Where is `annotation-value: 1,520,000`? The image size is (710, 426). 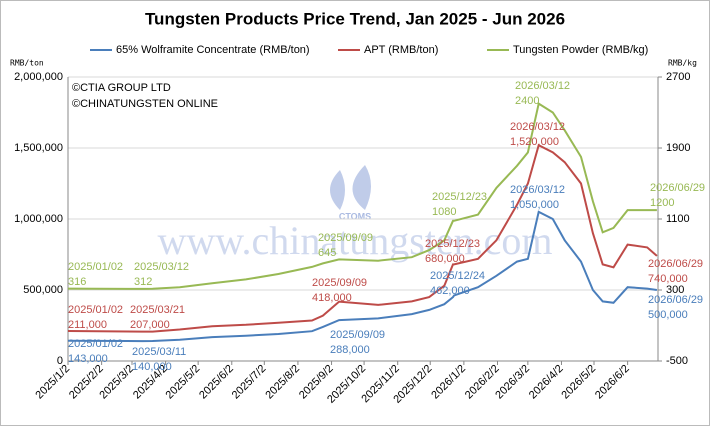
annotation-value: 1,520,000 is located at coordinates (534, 142).